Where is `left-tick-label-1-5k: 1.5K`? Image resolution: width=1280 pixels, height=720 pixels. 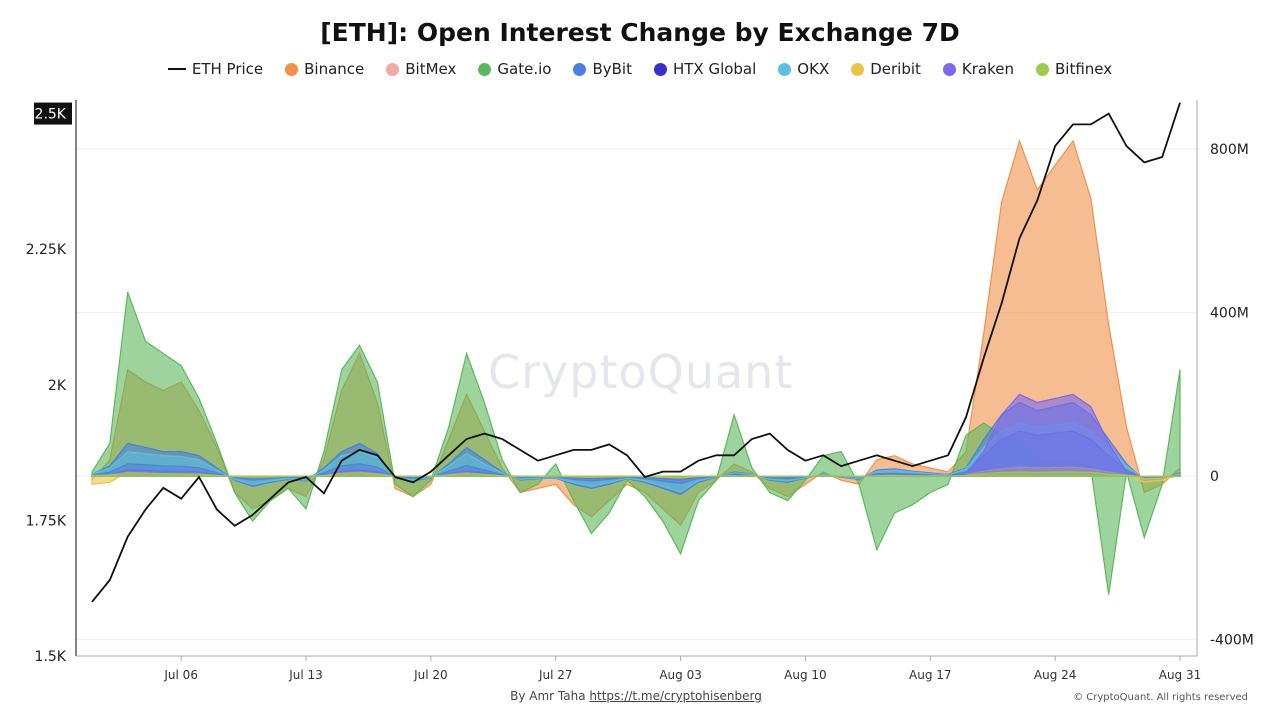 left-tick-label-1-5k: 1.5K is located at coordinates (51, 657).